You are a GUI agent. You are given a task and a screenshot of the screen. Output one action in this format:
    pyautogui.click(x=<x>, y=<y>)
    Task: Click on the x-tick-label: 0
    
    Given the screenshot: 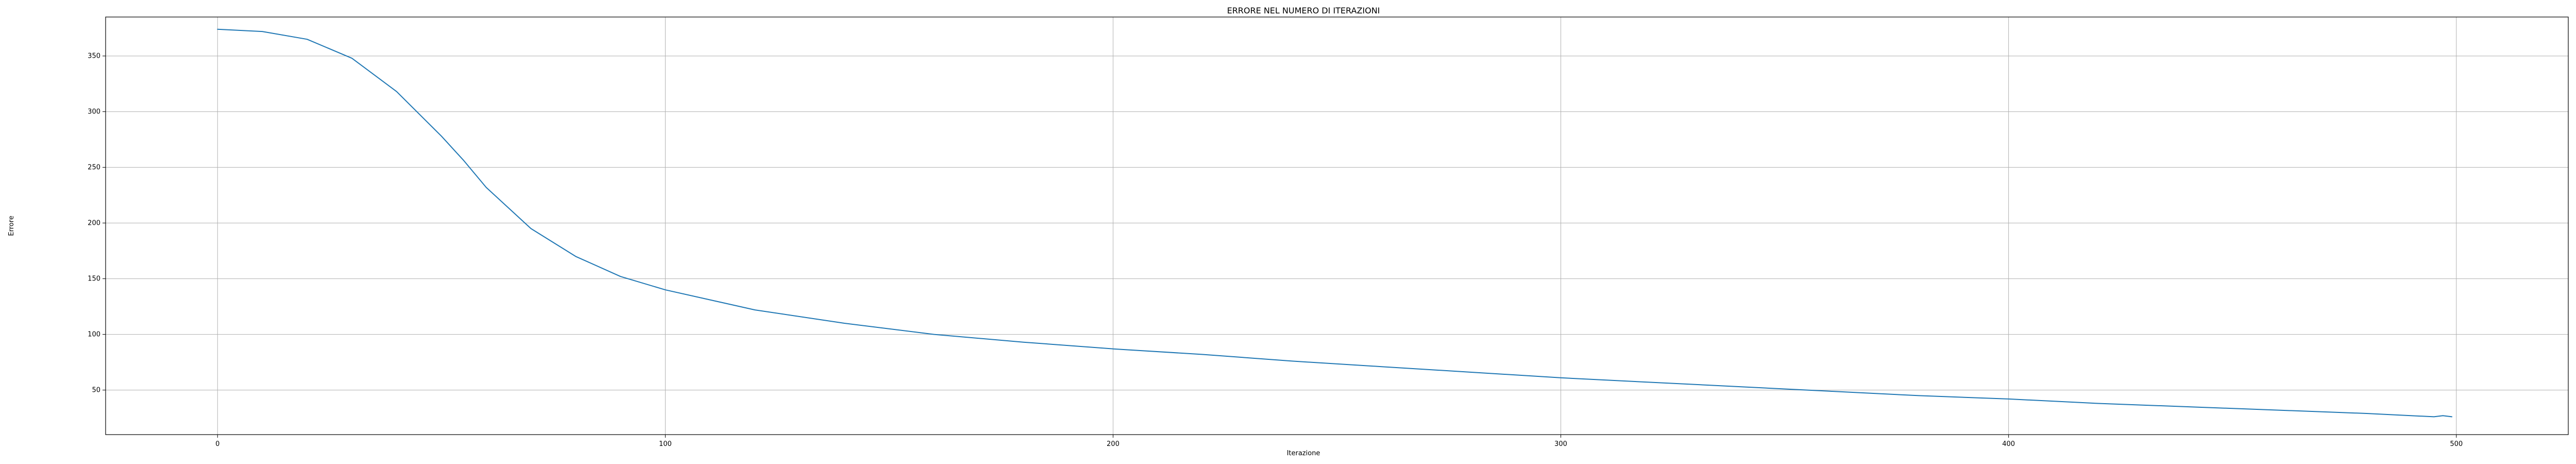 What is the action you would take?
    pyautogui.click(x=217, y=444)
    